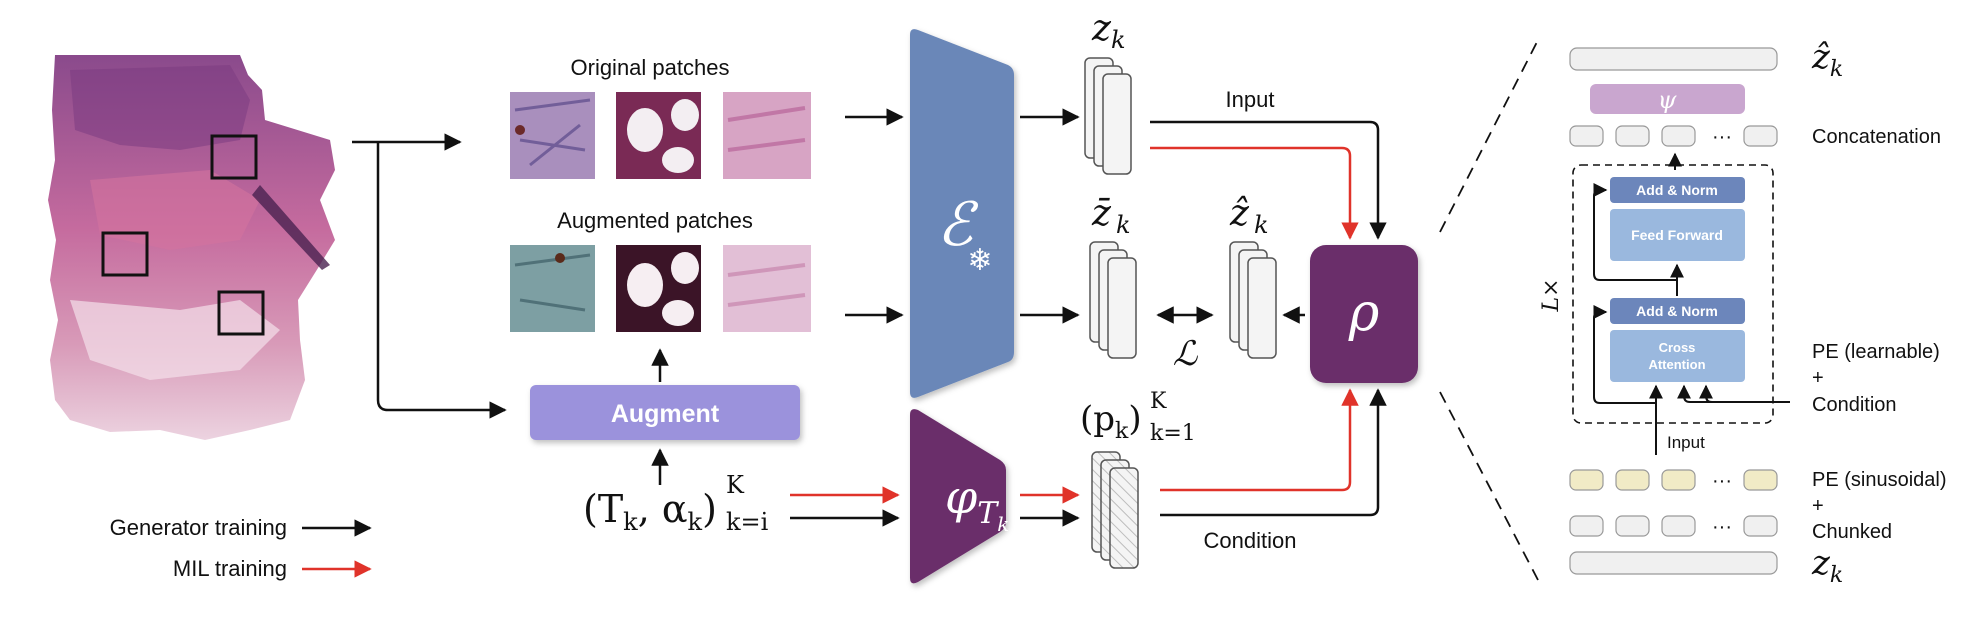 The width and height of the screenshot is (1982, 622). Describe the element at coordinates (1876, 137) in the screenshot. I see `concatenation-label: Concatenation` at that location.